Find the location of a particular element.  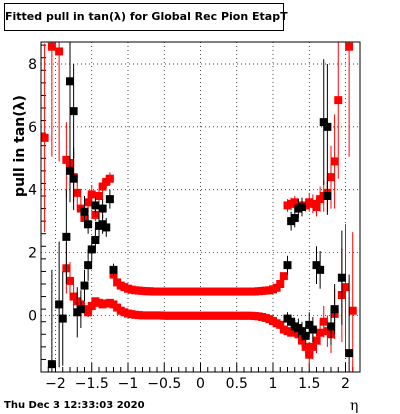

y-tick-label: 6 is located at coordinates (32, 128).